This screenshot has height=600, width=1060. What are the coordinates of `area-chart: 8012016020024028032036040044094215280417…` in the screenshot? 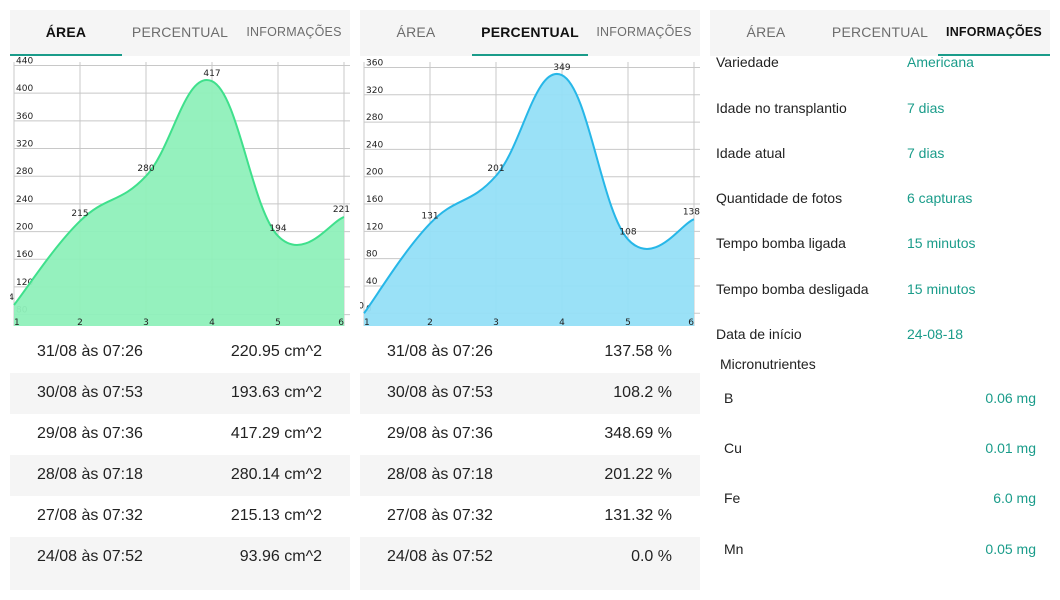 It's located at (180, 194).